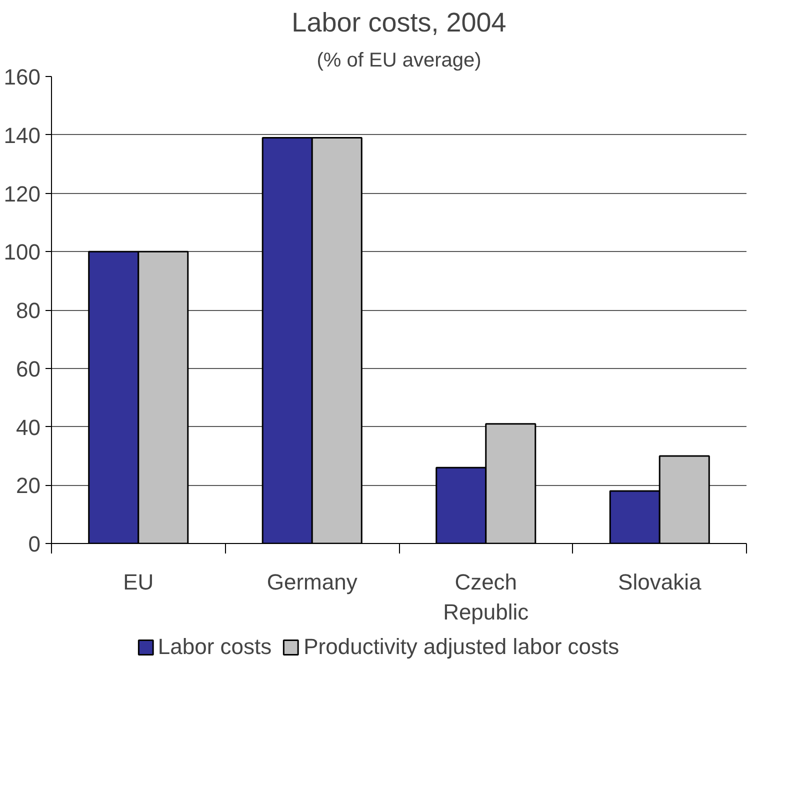 The width and height of the screenshot is (810, 795). I want to click on legend-label: Productivity adjusted labor costs, so click(462, 647).